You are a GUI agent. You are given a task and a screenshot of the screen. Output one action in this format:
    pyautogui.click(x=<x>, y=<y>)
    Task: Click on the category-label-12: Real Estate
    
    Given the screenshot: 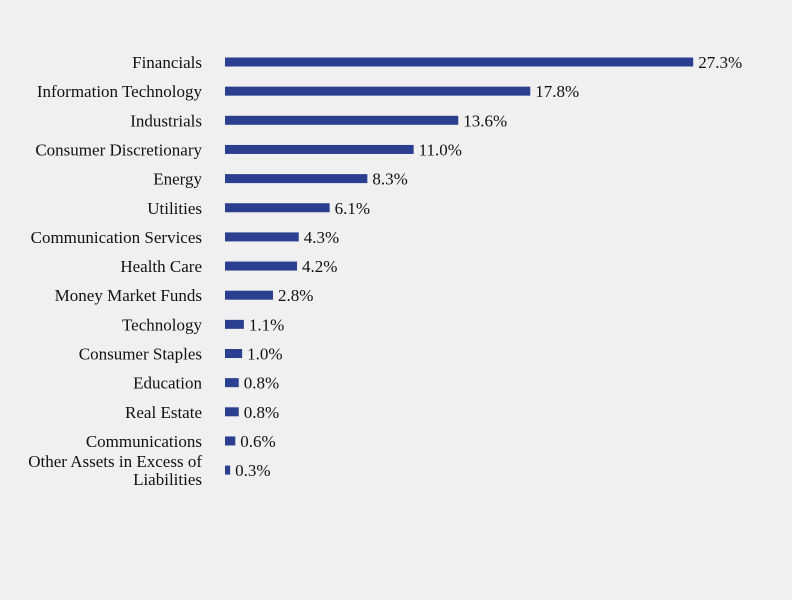 What is the action you would take?
    pyautogui.click(x=163, y=412)
    